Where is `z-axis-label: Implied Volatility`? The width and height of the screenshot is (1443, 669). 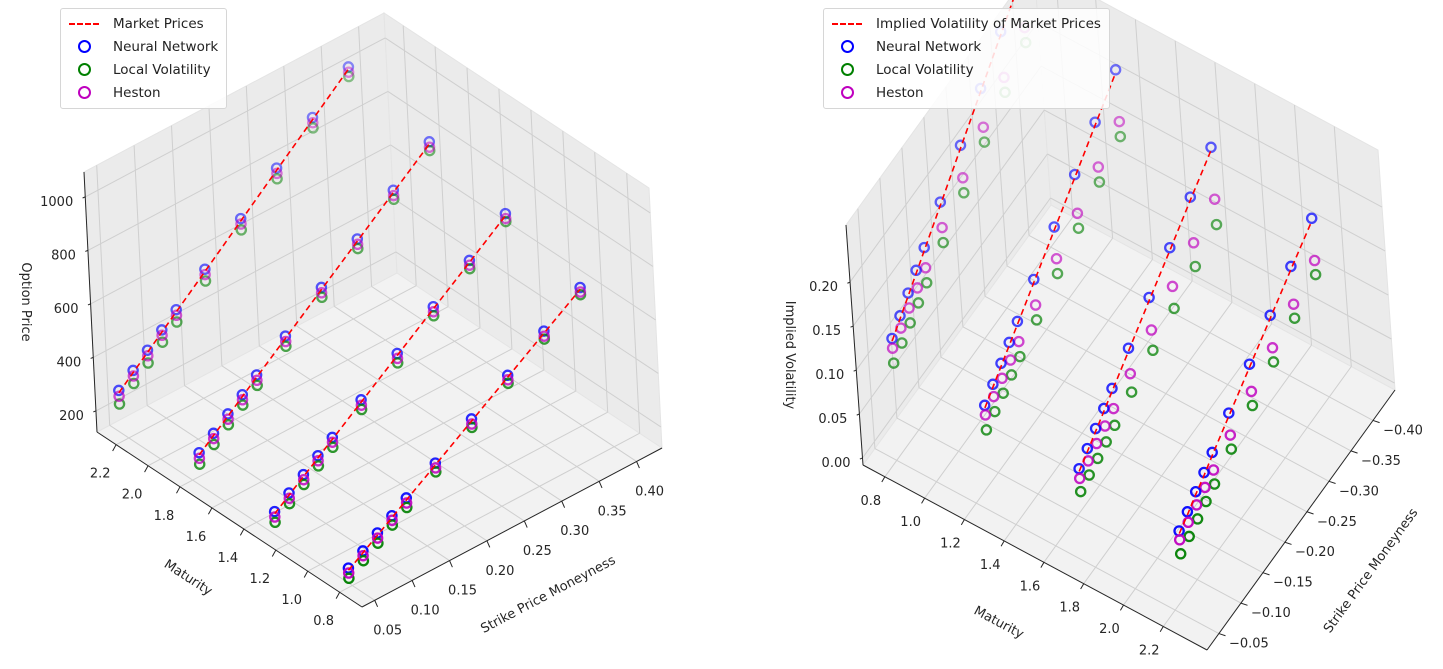
z-axis-label: Implied Volatility is located at coordinates (789, 355).